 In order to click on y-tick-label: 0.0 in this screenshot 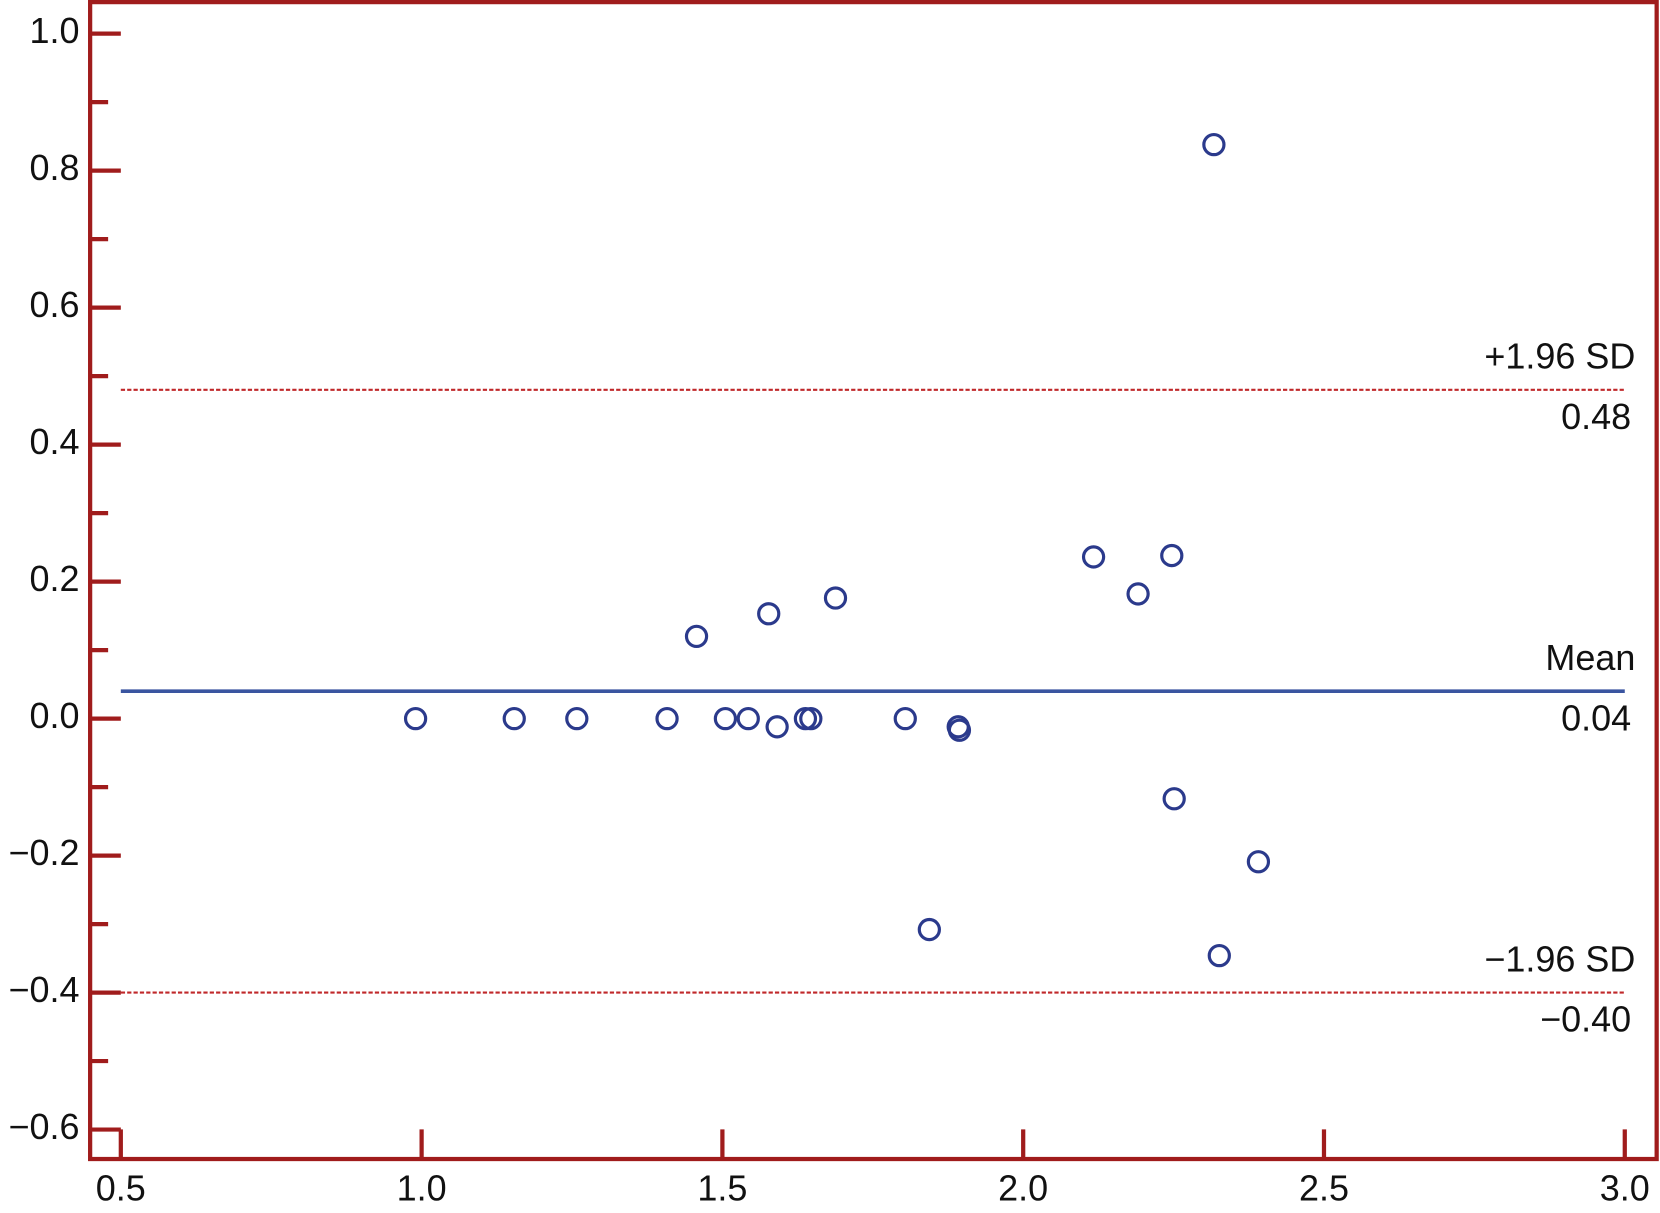, I will do `click(55, 715)`.